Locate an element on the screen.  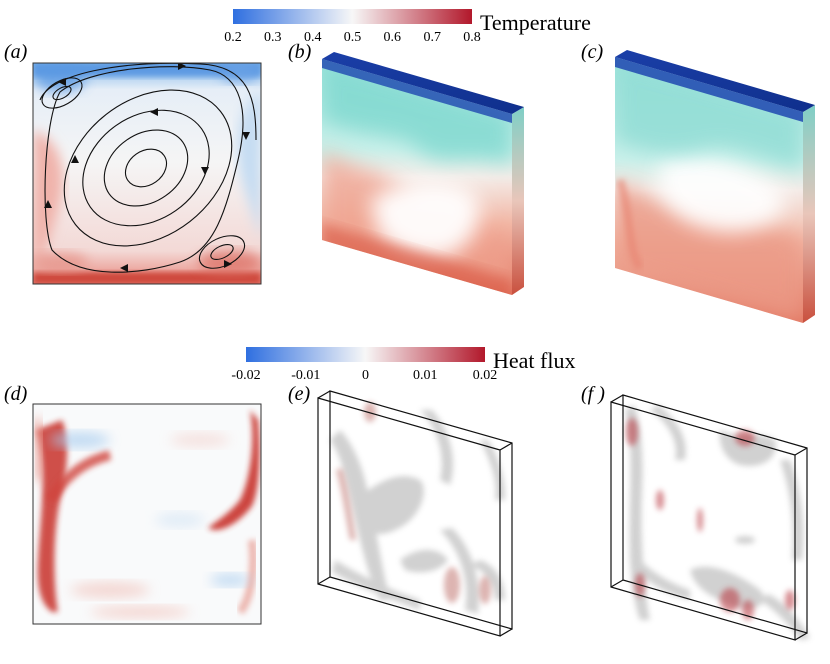
panel-f-box is located at coordinates (709, 517).